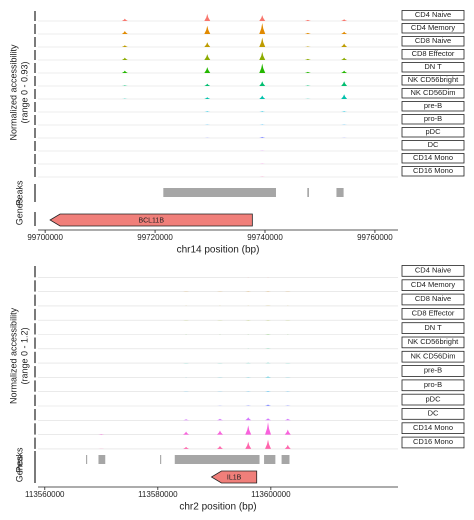  I want to click on x-tick-label: 99700000, so click(45, 237).